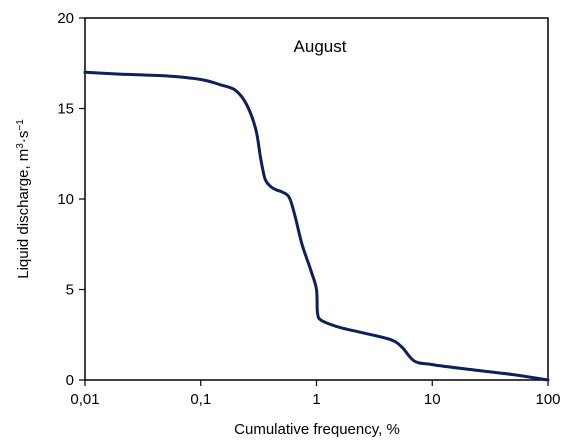 The width and height of the screenshot is (570, 441). I want to click on x-tick-labels: 0,01 0,1 1 10 100, so click(315, 399).